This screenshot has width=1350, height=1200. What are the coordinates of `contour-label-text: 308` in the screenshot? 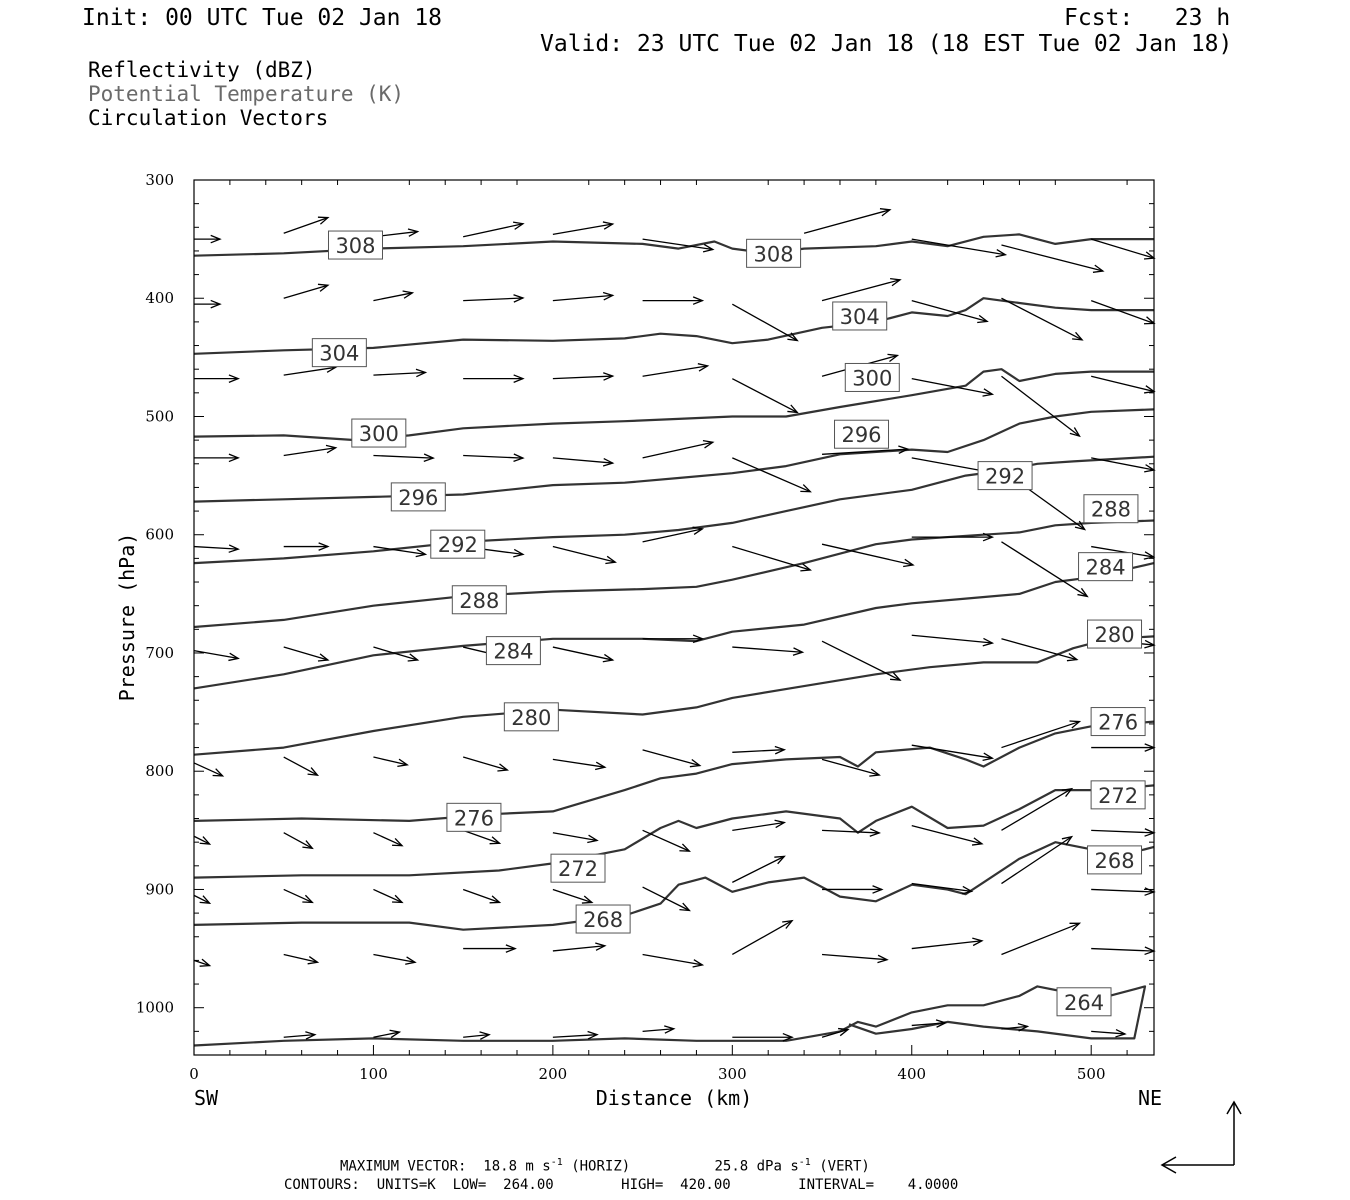 It's located at (355, 246).